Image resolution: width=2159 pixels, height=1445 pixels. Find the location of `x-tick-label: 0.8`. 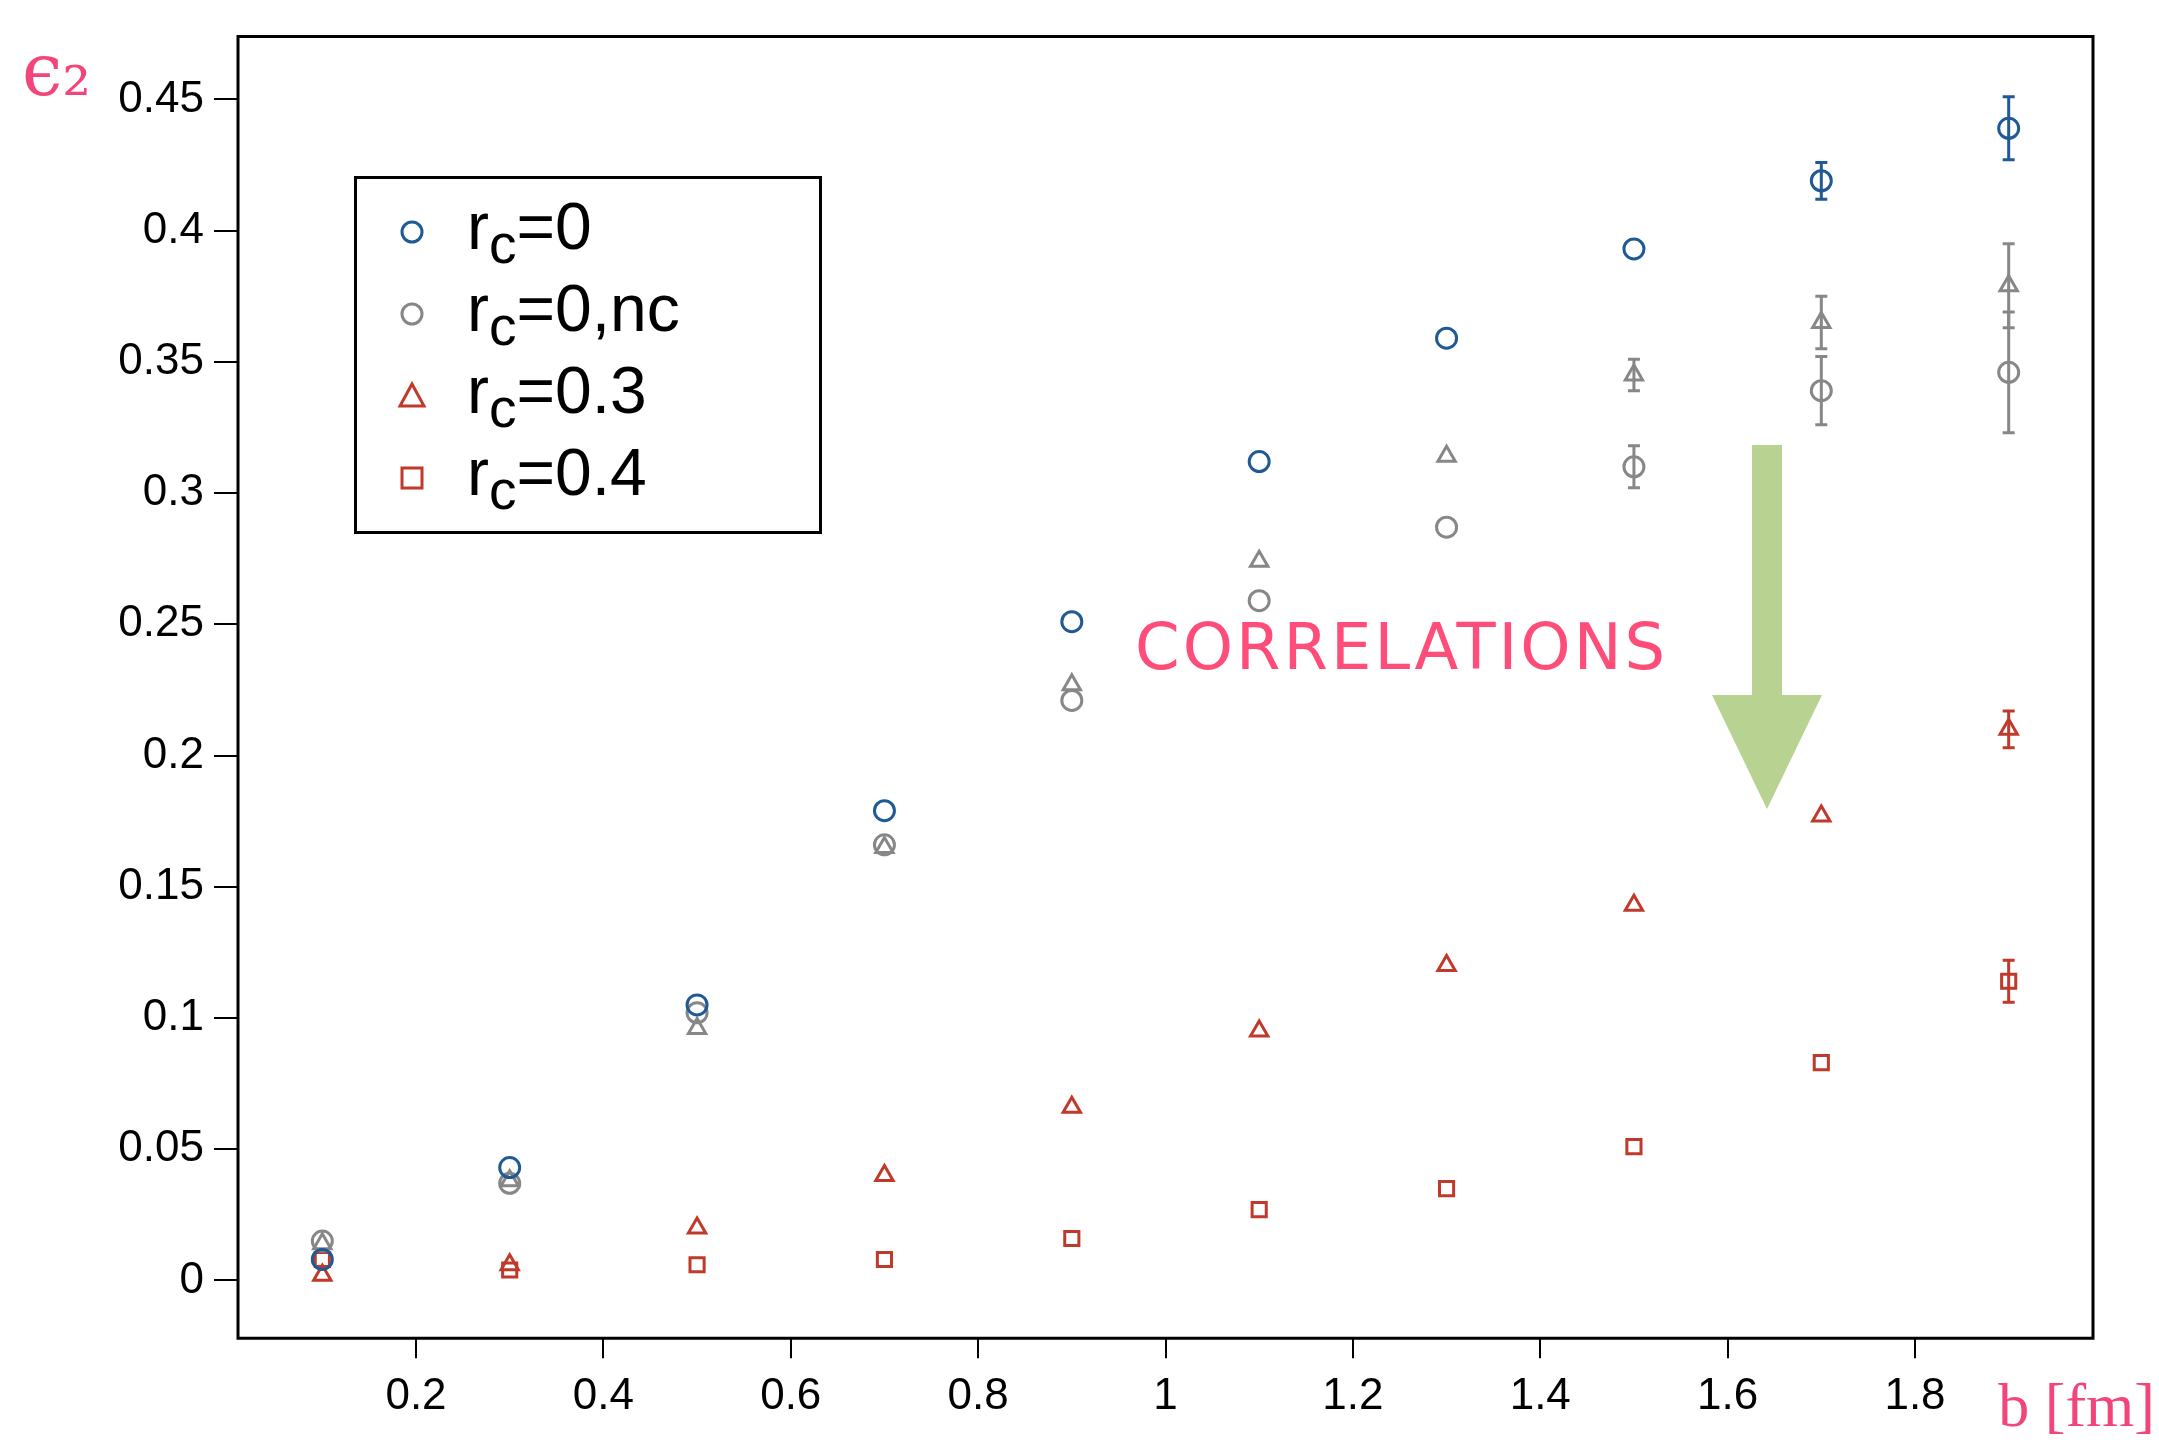

x-tick-label: 0.8 is located at coordinates (978, 1393).